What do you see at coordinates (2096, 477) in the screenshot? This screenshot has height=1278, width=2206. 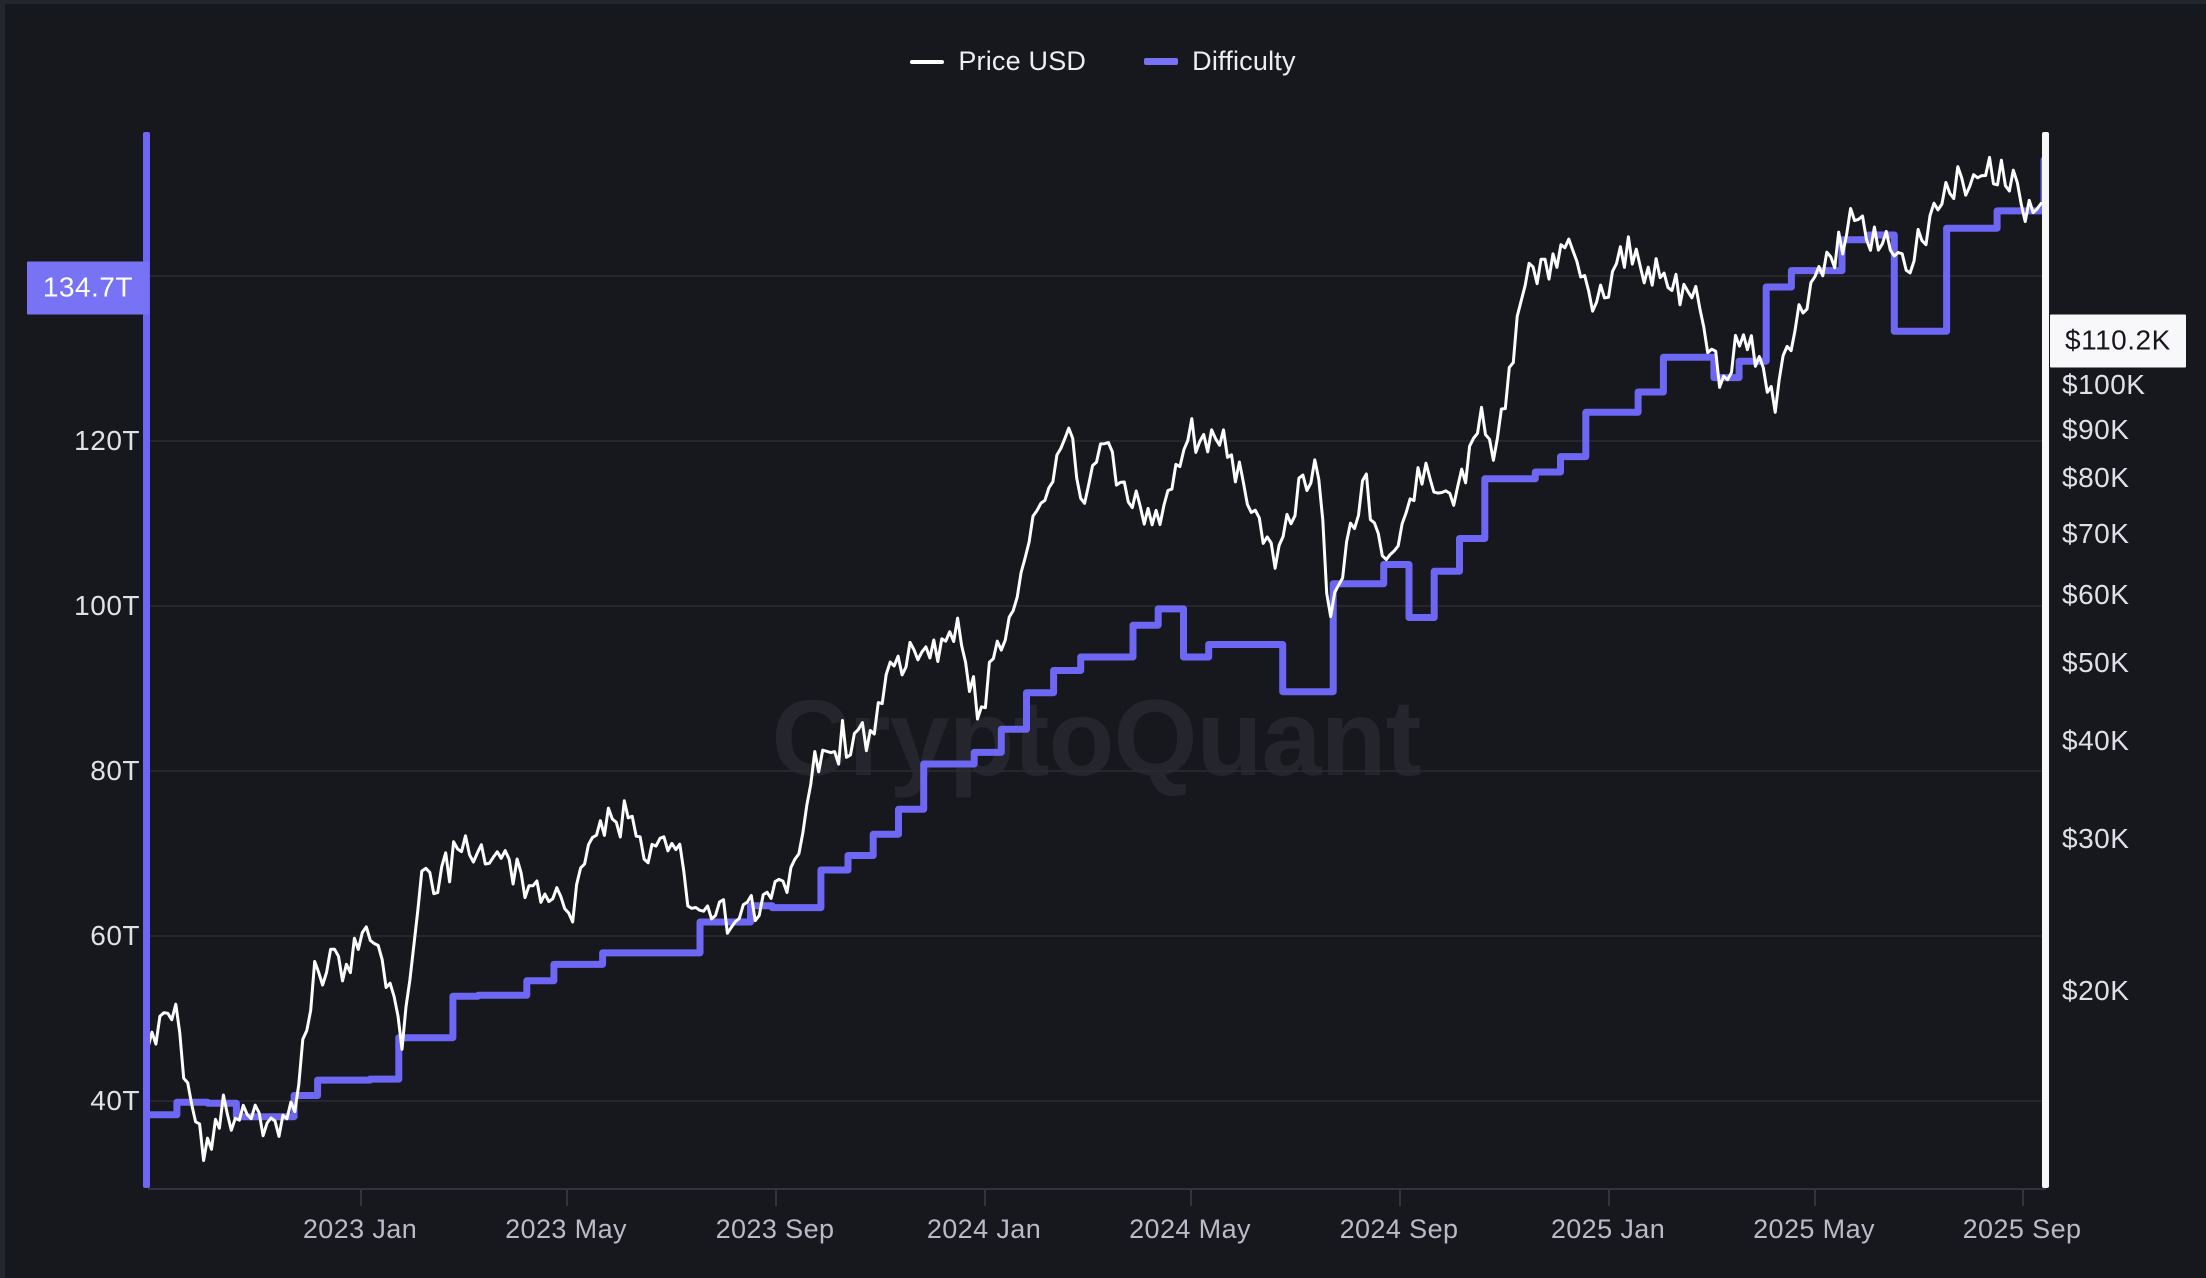 I see `right-axis-tick-label: $80K` at bounding box center [2096, 477].